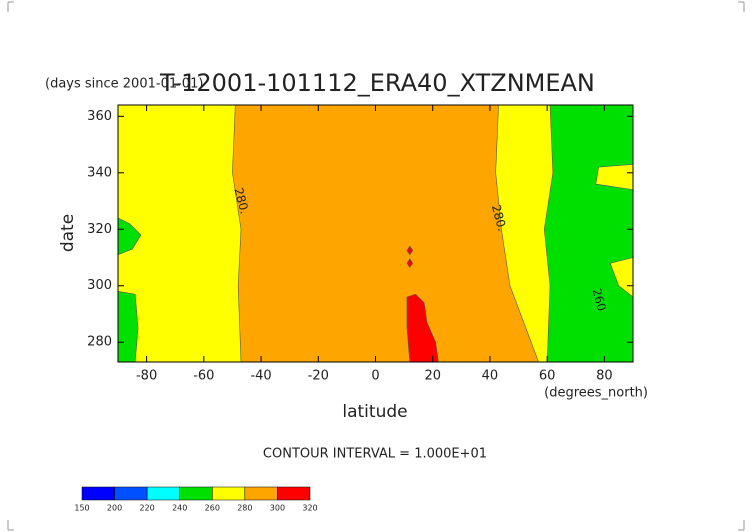 Image resolution: width=752 pixels, height=532 pixels. What do you see at coordinates (598, 300) in the screenshot?
I see `contour-label: 260` at bounding box center [598, 300].